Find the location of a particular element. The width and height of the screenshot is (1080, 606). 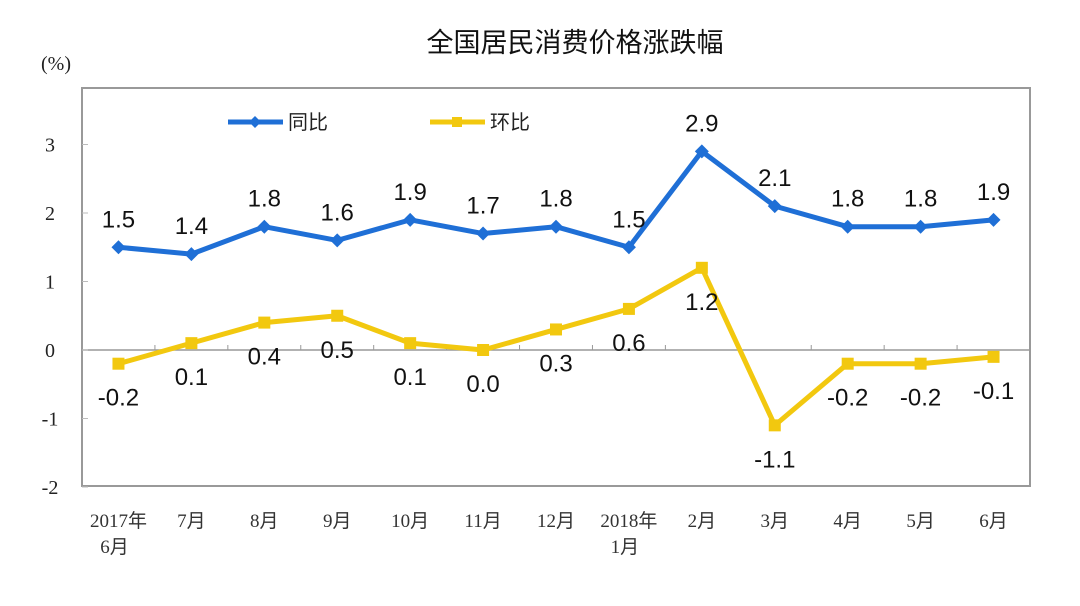

x-tick-label: 5月 is located at coordinates (920, 521).